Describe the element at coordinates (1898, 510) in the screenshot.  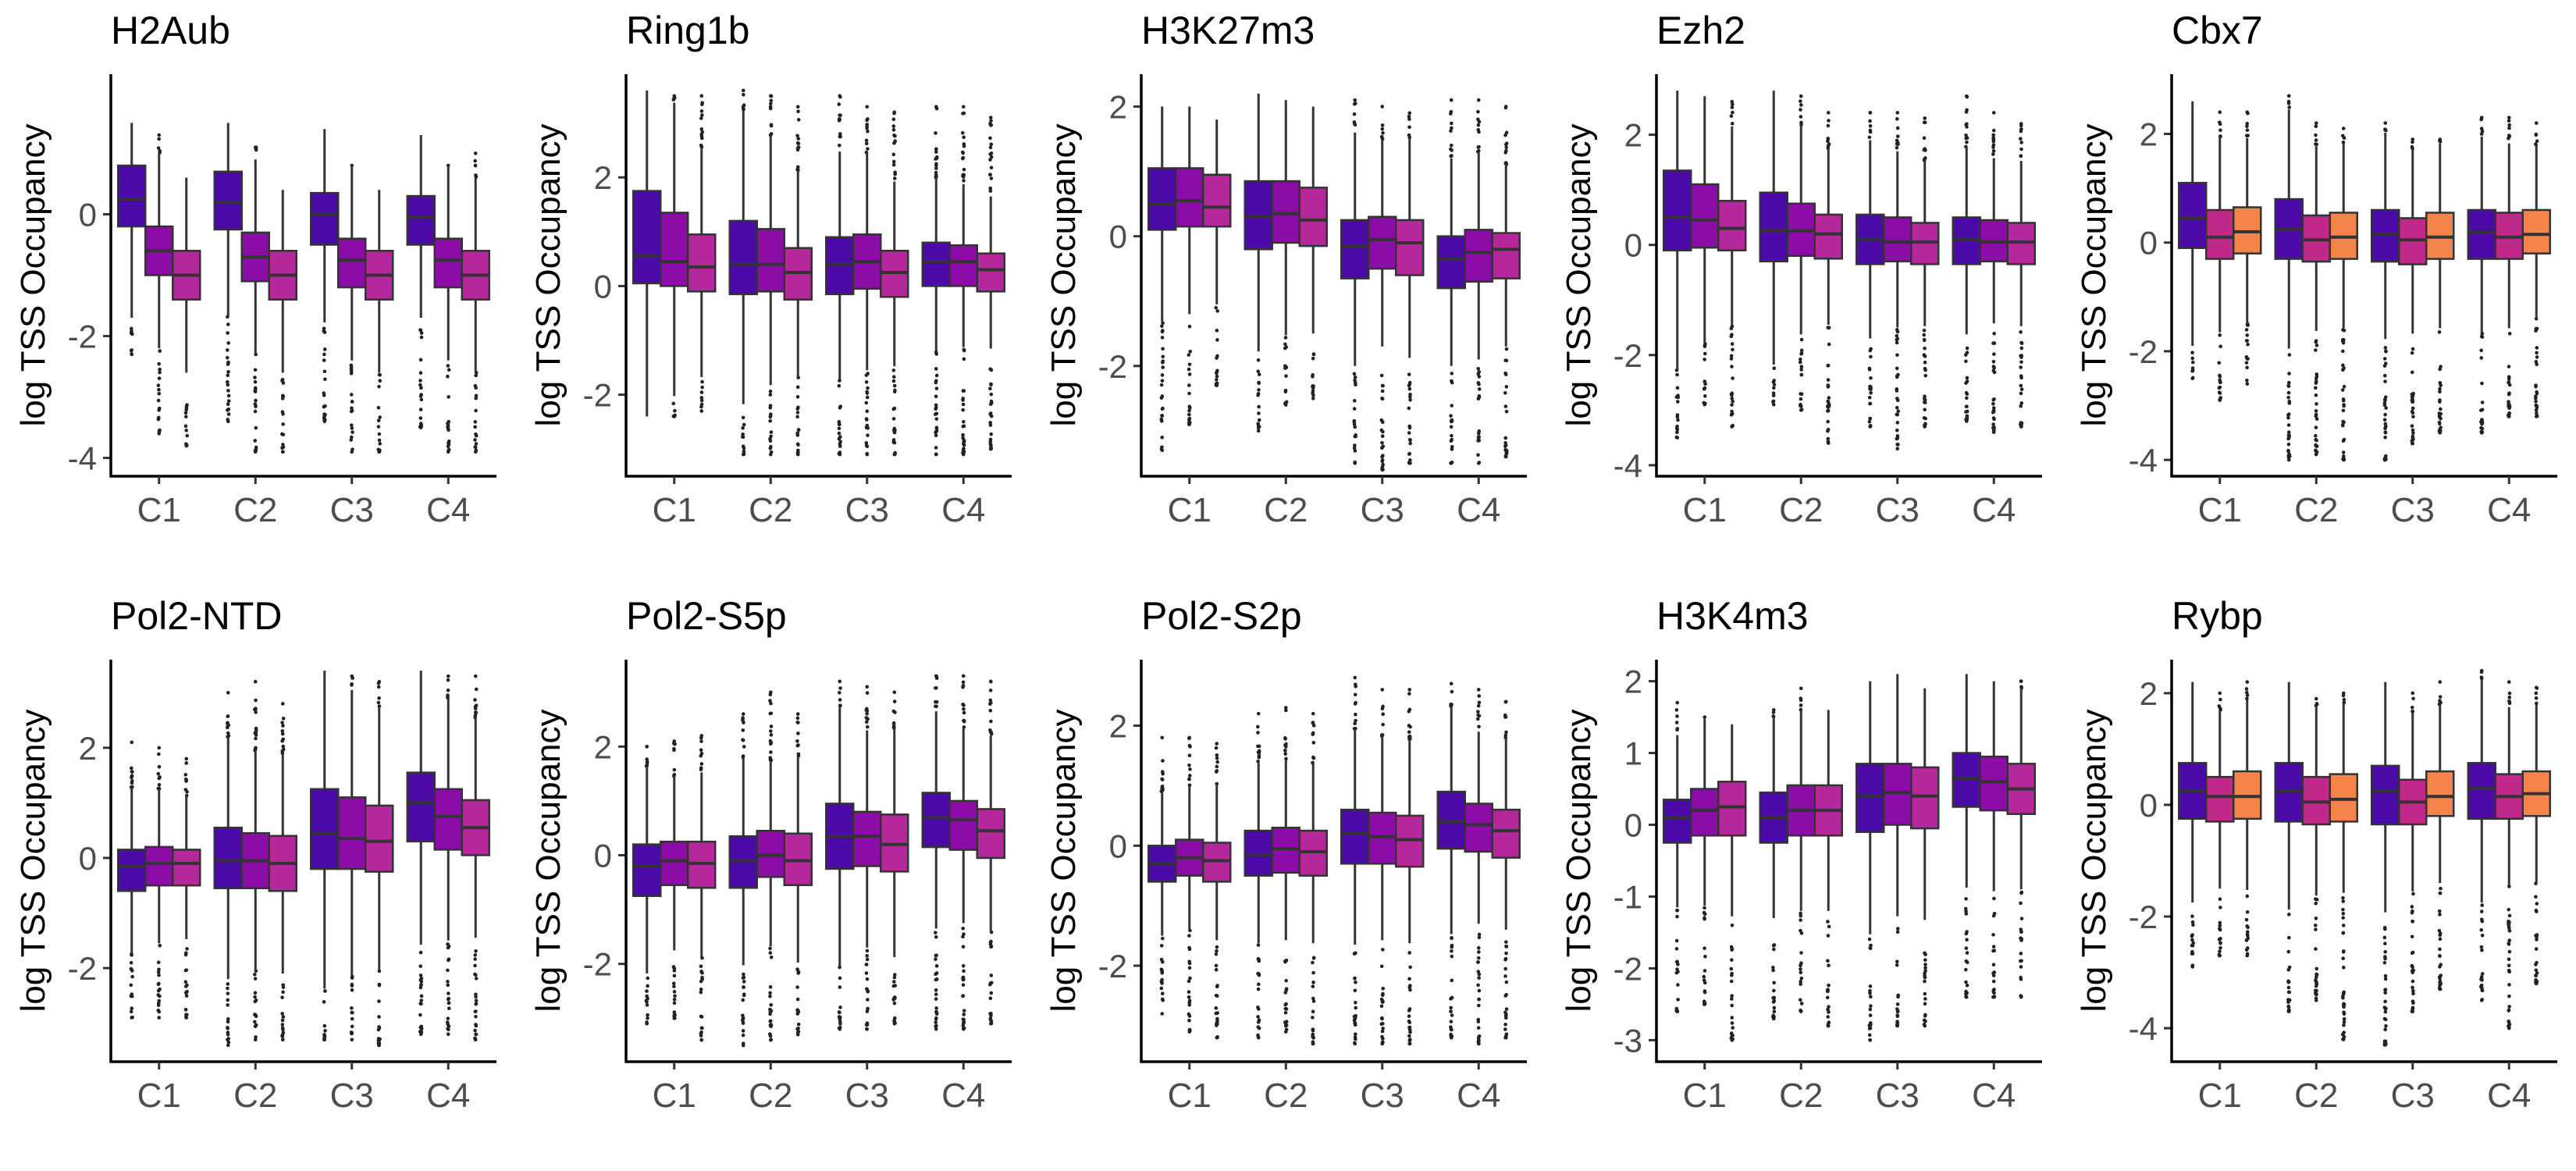
I see `x-tick-label: C3` at that location.